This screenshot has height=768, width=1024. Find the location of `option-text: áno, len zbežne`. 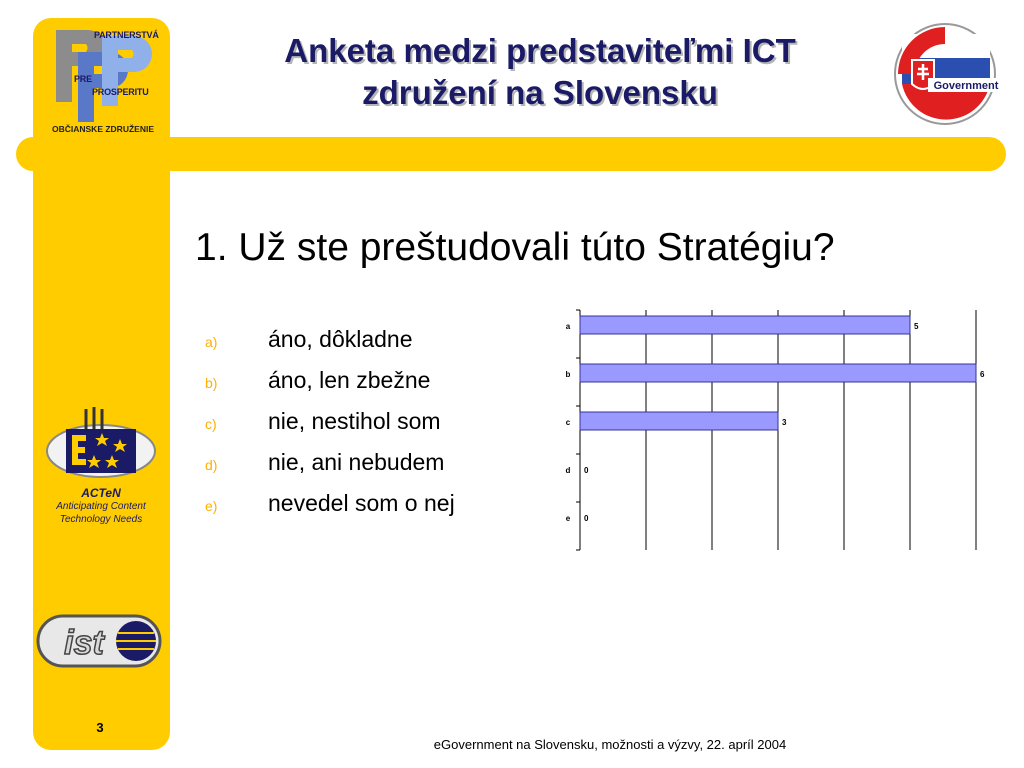

option-text: áno, len zbežne is located at coordinates (349, 380).